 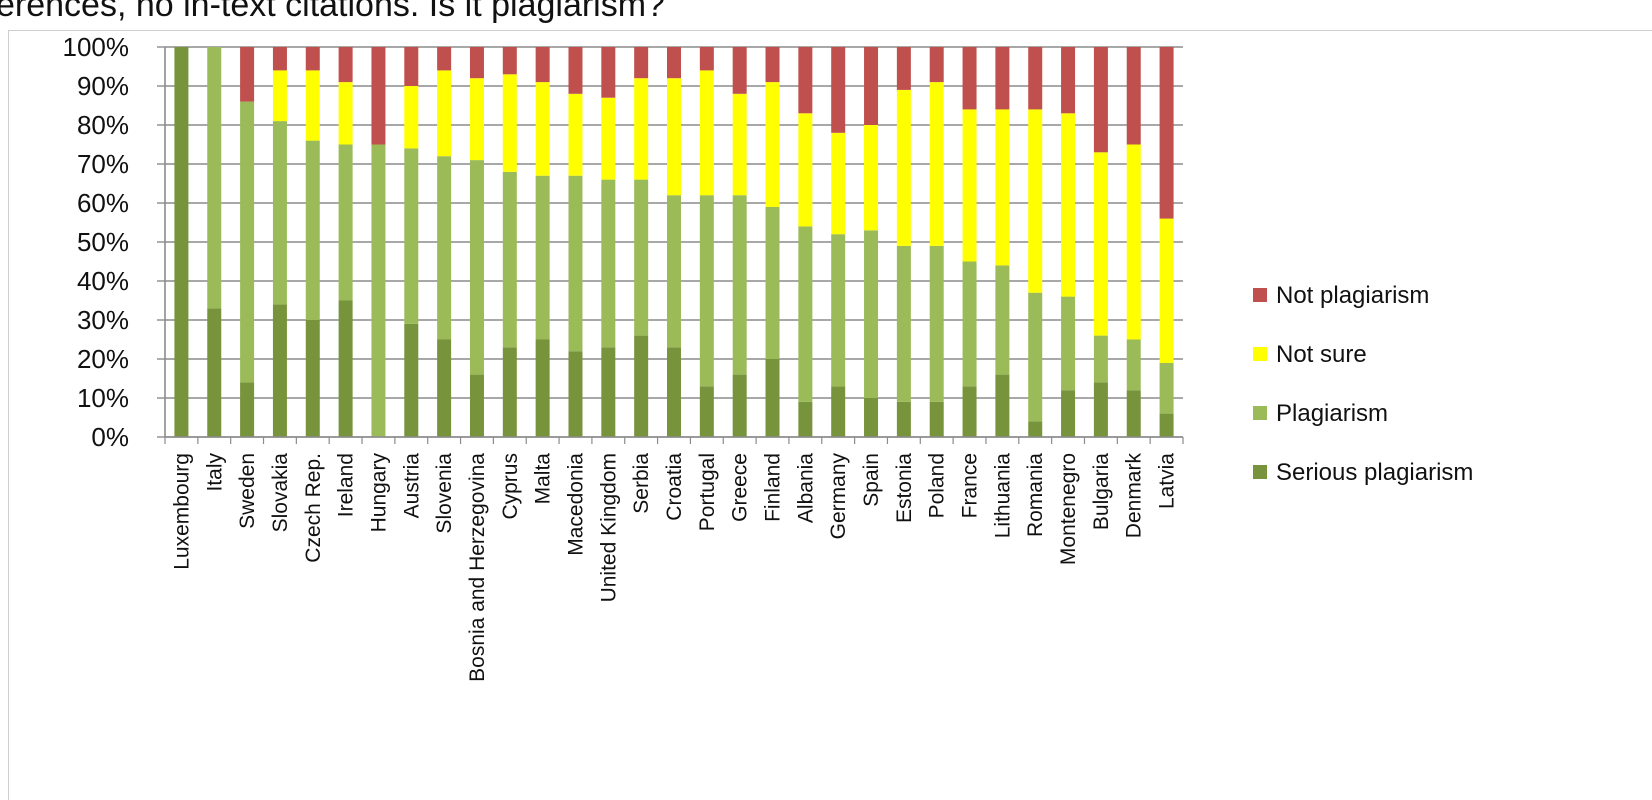 I want to click on y-tick-label: 10%, so click(x=103, y=398).